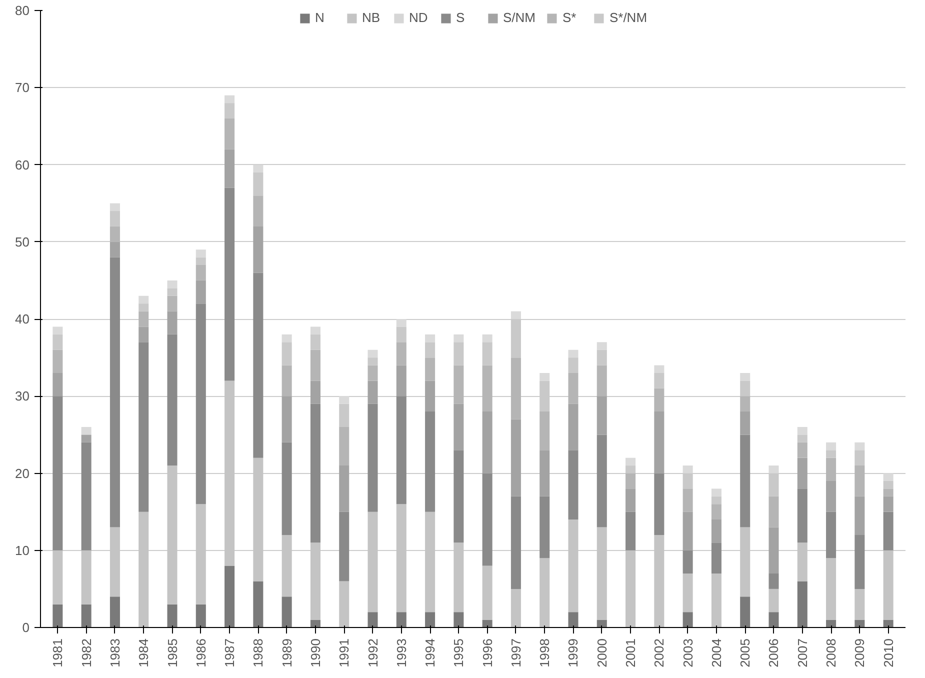 The height and width of the screenshot is (678, 925). Describe the element at coordinates (114, 653) in the screenshot. I see `x-tick-label: 1983` at that location.